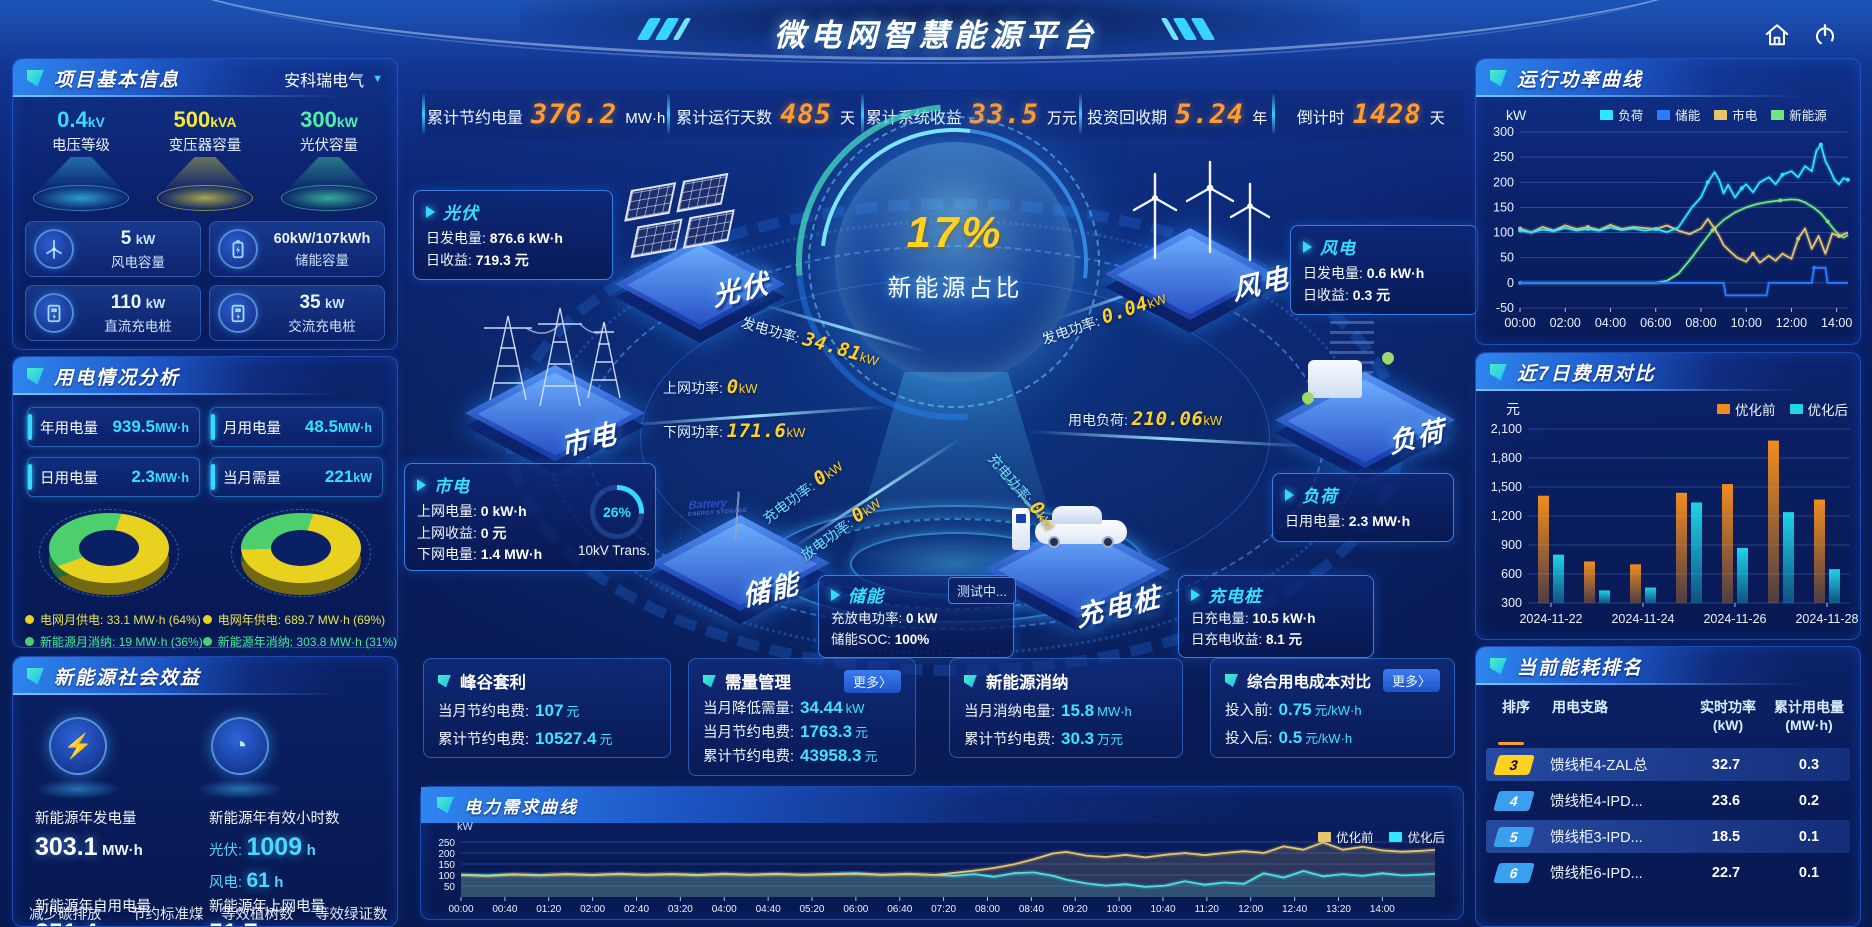  Describe the element at coordinates (548, 909) in the screenshot. I see `svg-text: 01:20` at that location.